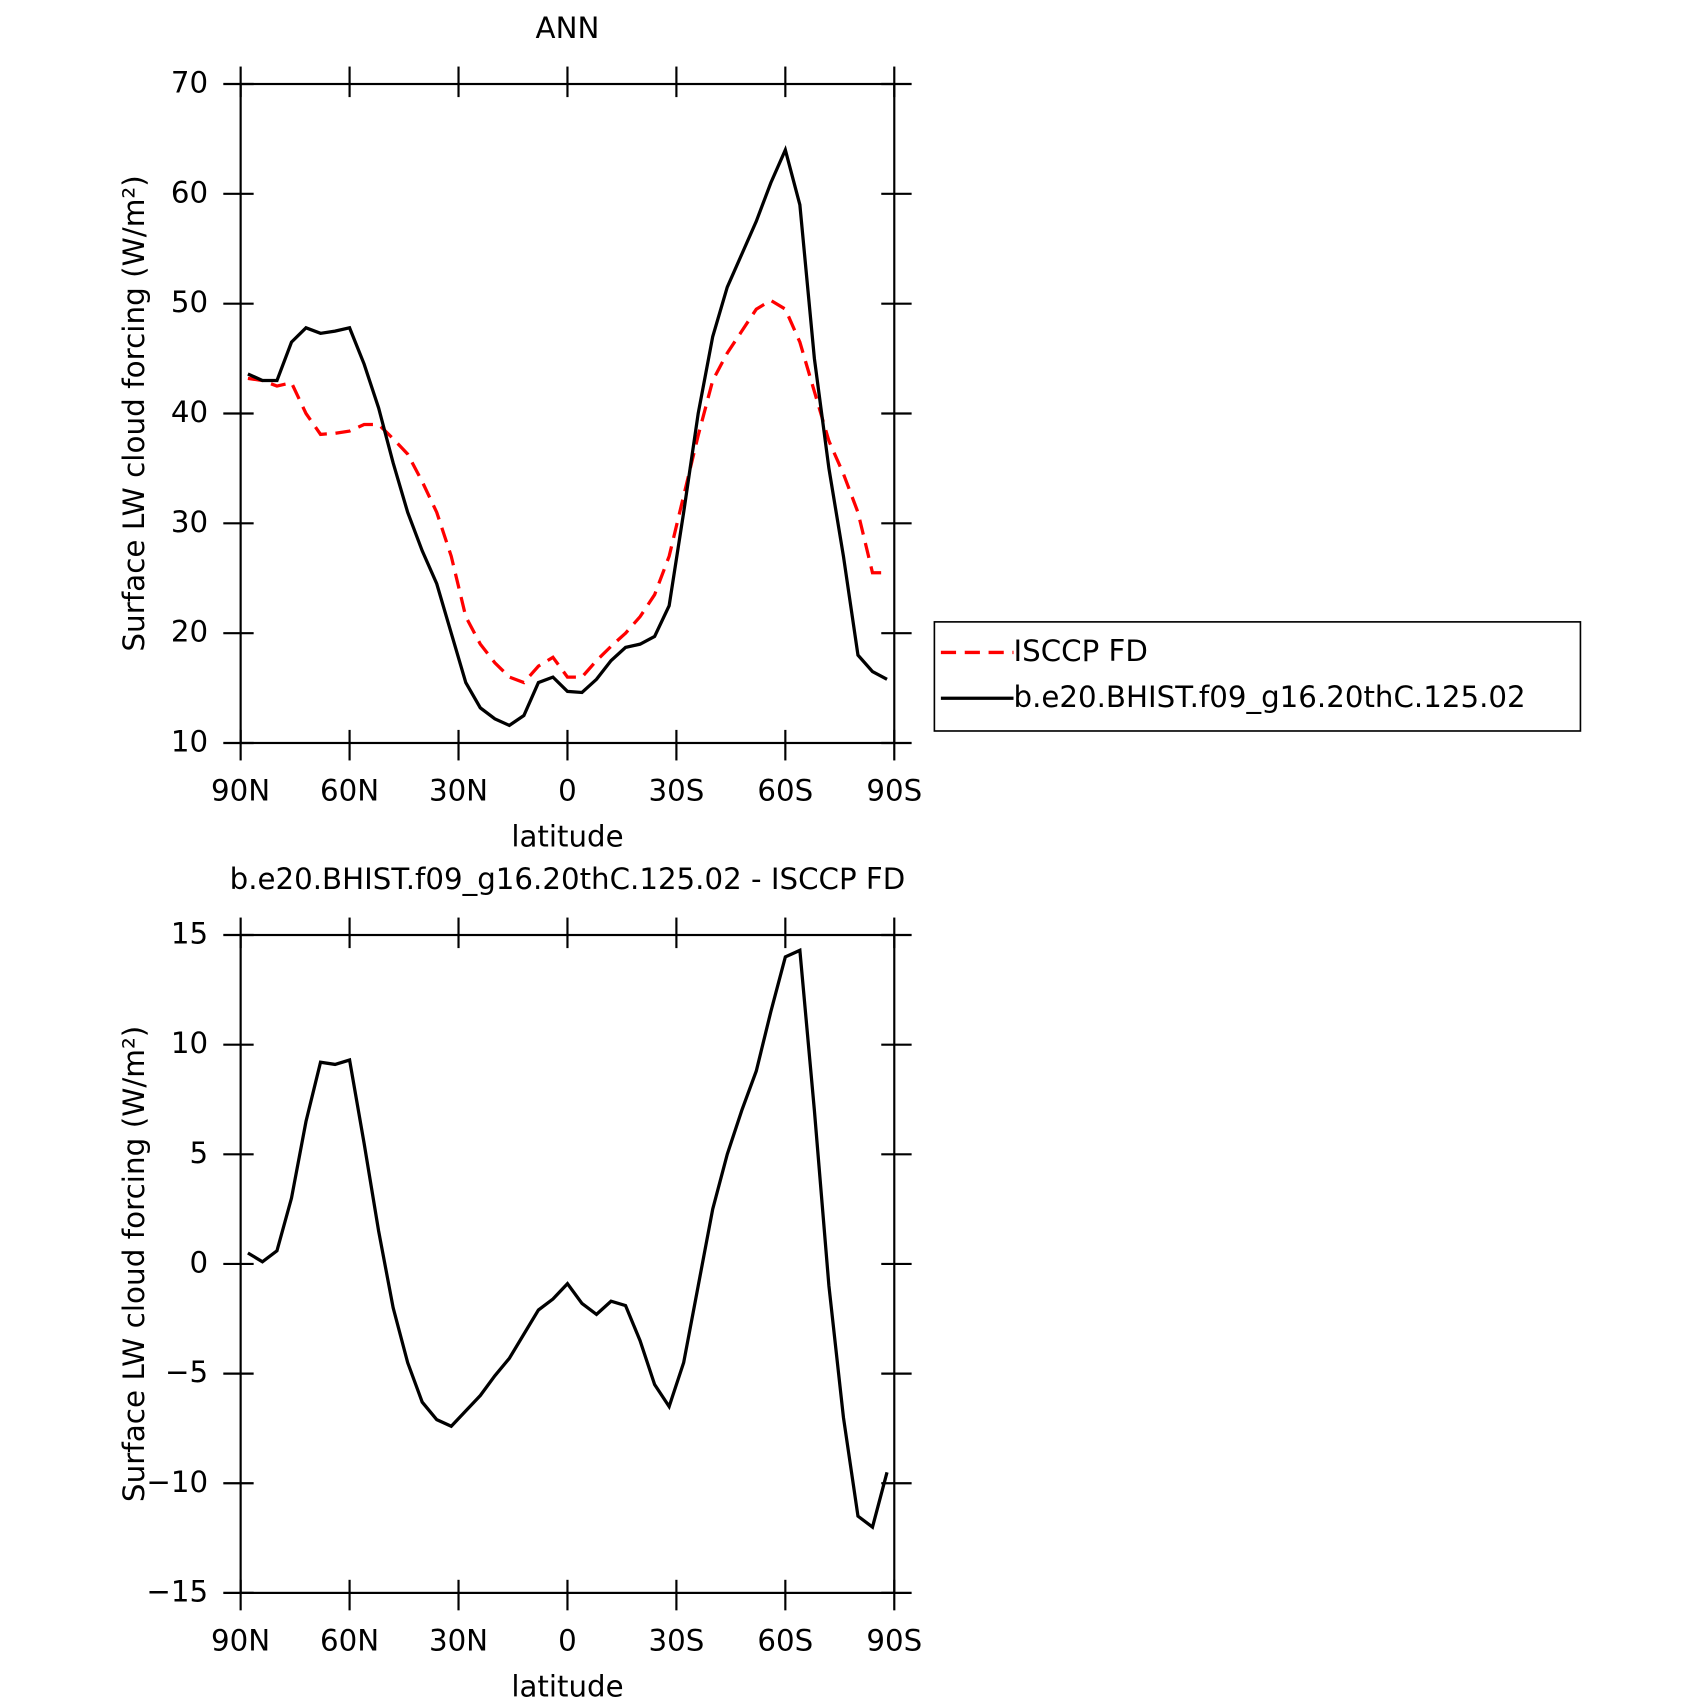 The image size is (1691, 1702). I want to click on y-tick-label: 15, so click(189, 933).